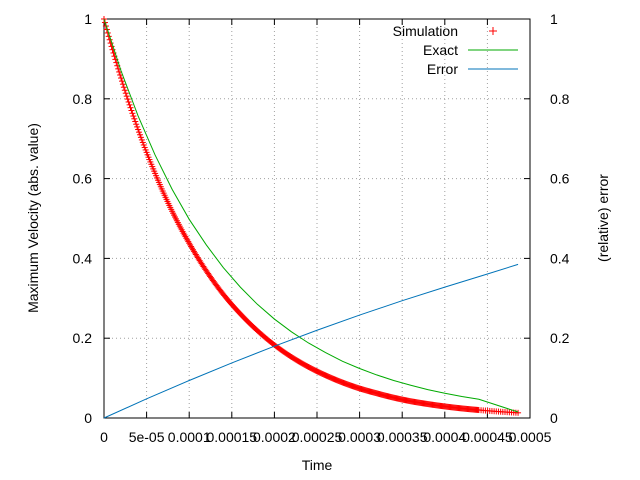  What do you see at coordinates (560, 179) in the screenshot?
I see `y2-tick-label: 0.6` at bounding box center [560, 179].